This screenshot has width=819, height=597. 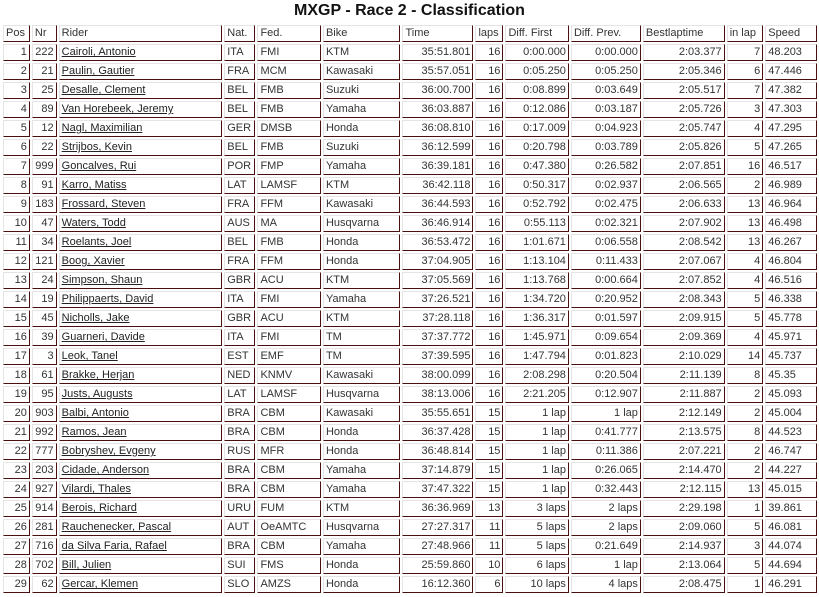 I want to click on cell-diff-prev: 0:11.386, so click(x=605, y=451).